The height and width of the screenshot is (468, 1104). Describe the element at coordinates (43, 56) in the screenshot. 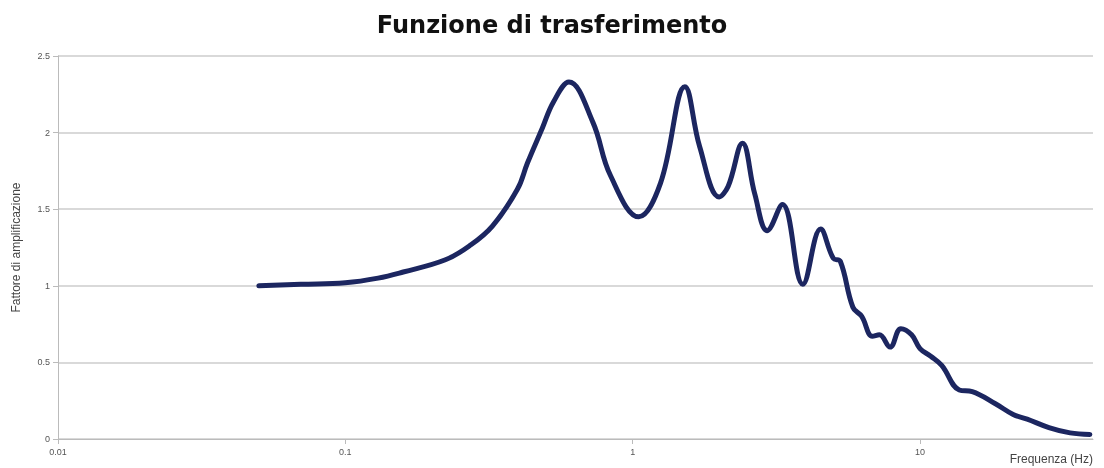

I see `y-tick-label: 2.5` at that location.